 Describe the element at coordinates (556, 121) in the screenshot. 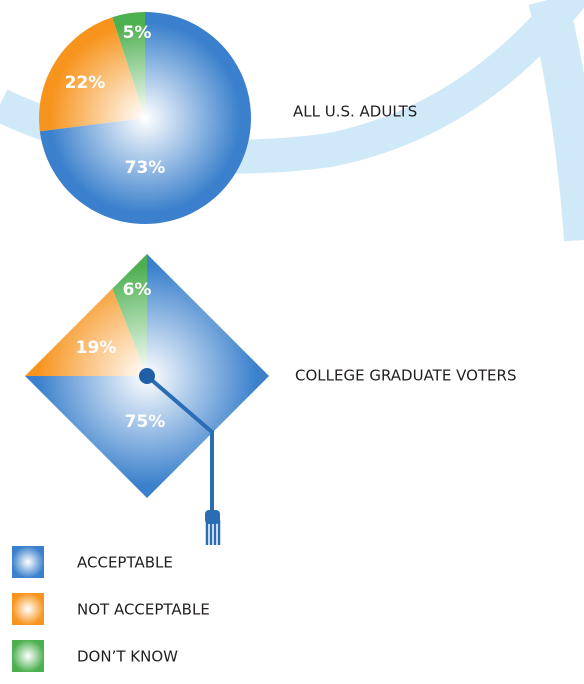

I see `background-swoosh` at that location.